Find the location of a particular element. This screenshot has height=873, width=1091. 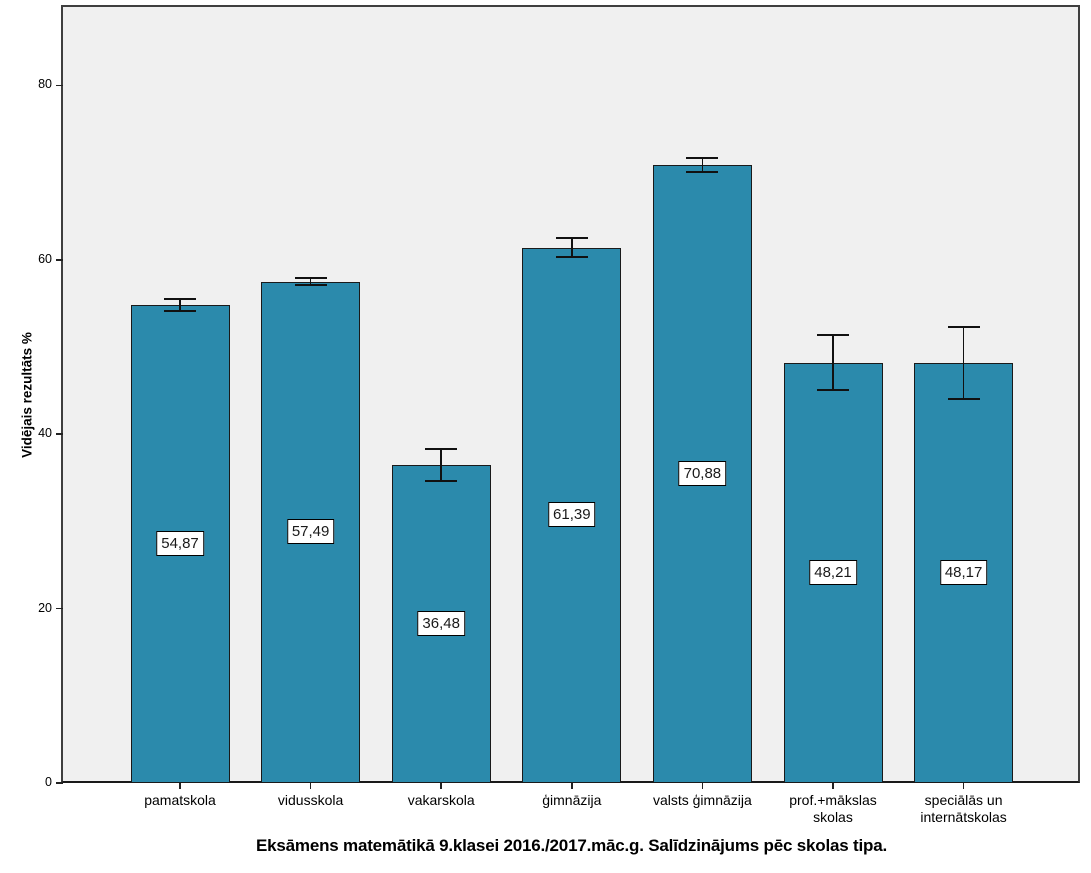

y-tick-label: 20 is located at coordinates (45, 607).